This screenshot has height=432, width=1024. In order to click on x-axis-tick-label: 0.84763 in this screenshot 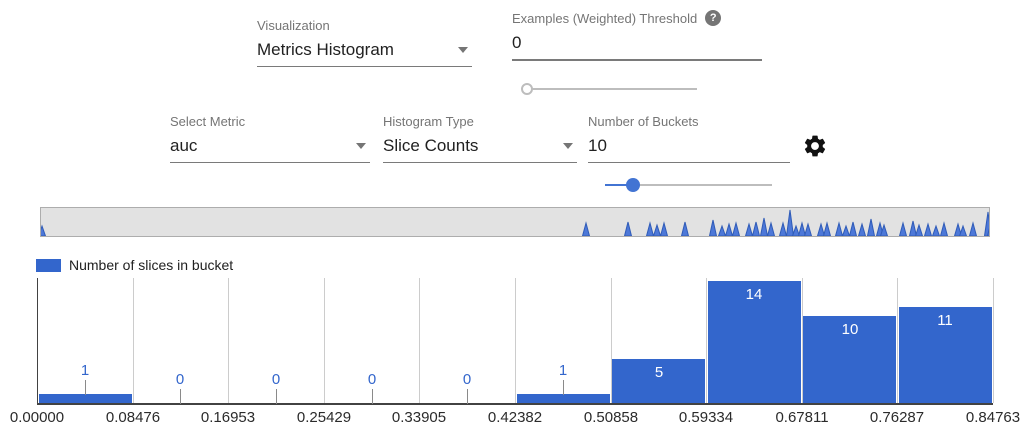, I will do `click(993, 417)`.